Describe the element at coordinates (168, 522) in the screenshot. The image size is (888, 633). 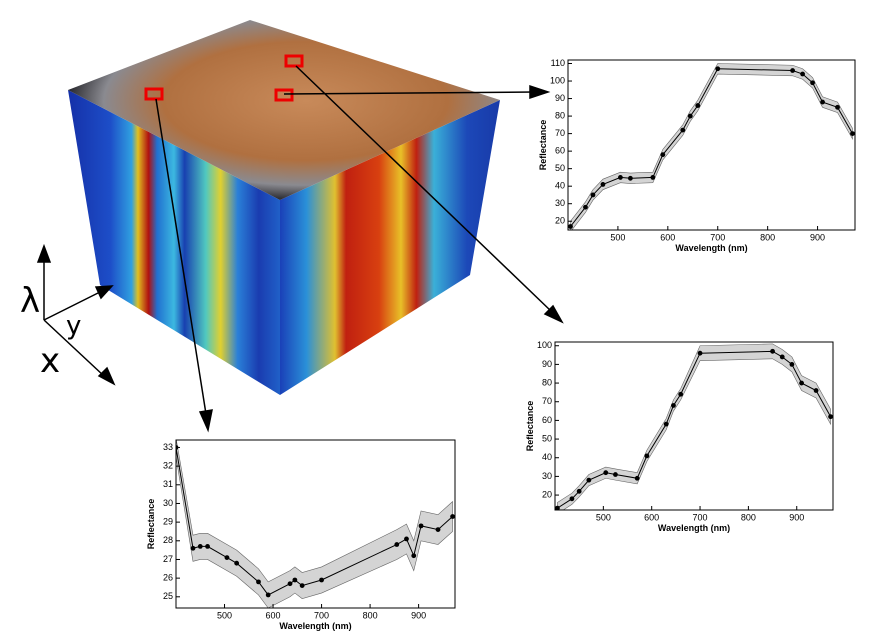
I see `y-tick-label: 29` at that location.